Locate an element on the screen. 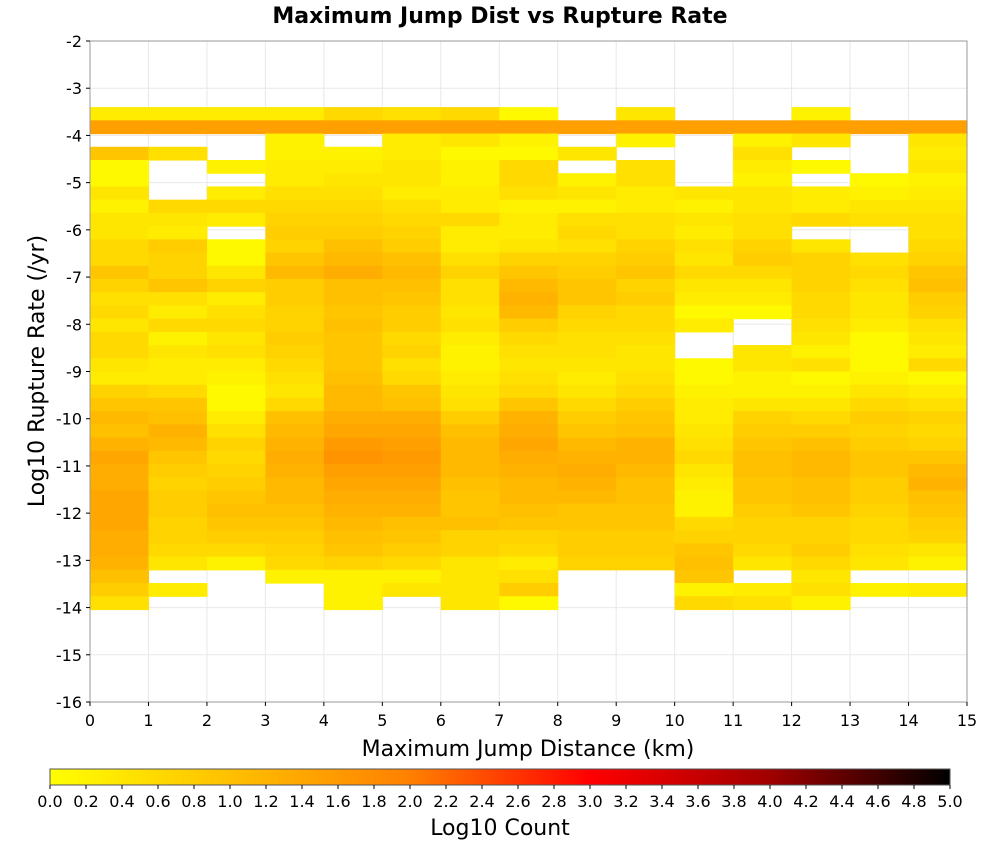 The image size is (1000, 850). x-tick-label: 8 is located at coordinates (558, 720).